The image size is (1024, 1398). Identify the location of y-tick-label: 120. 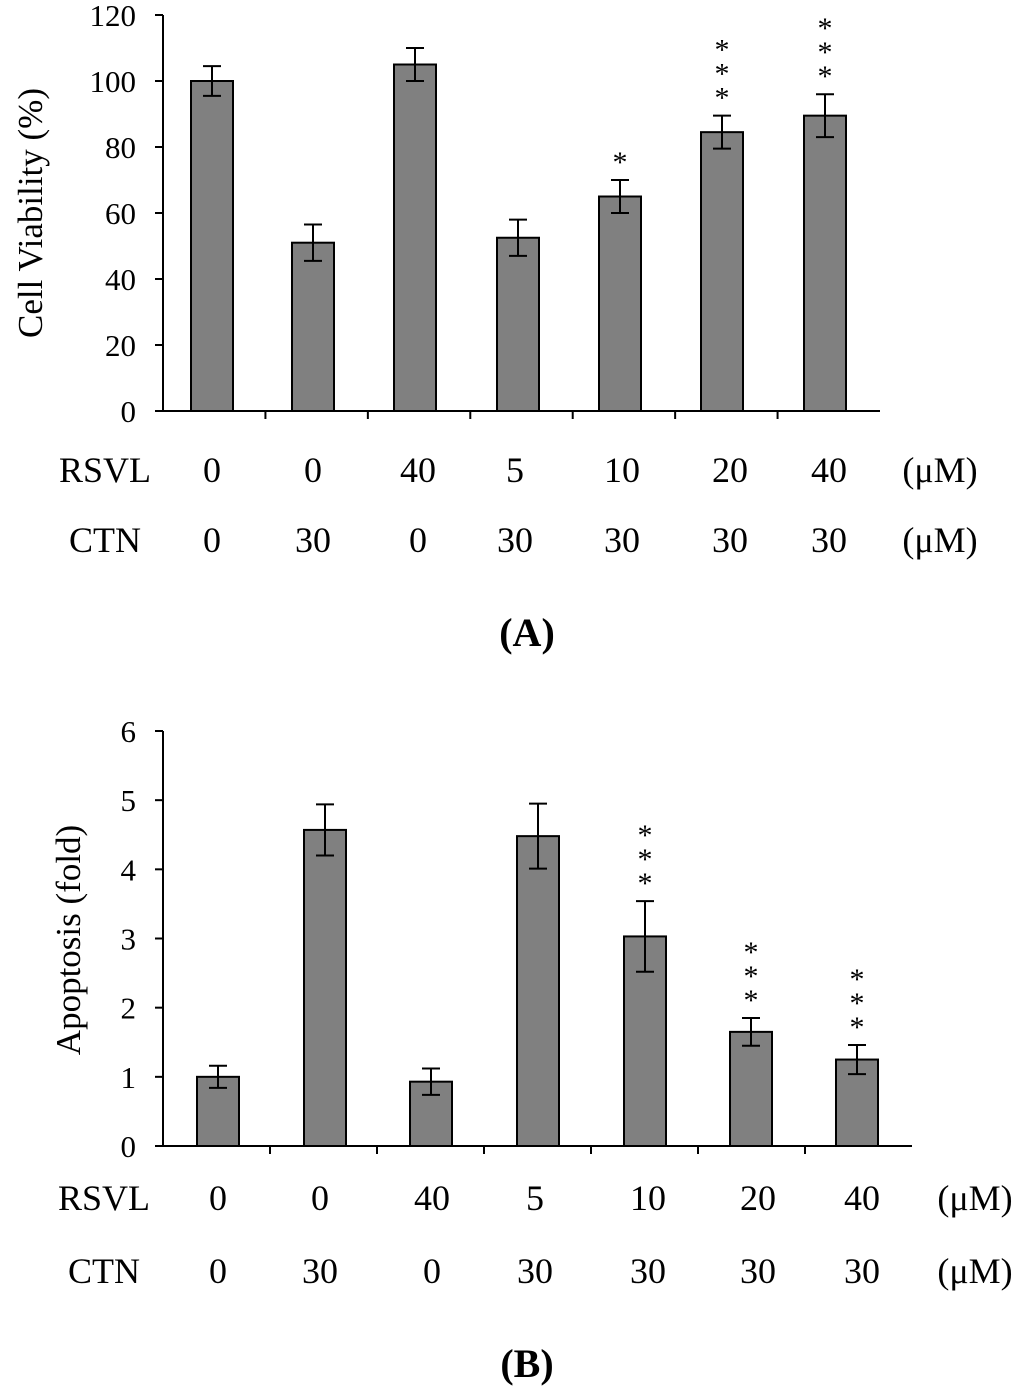
(113, 16).